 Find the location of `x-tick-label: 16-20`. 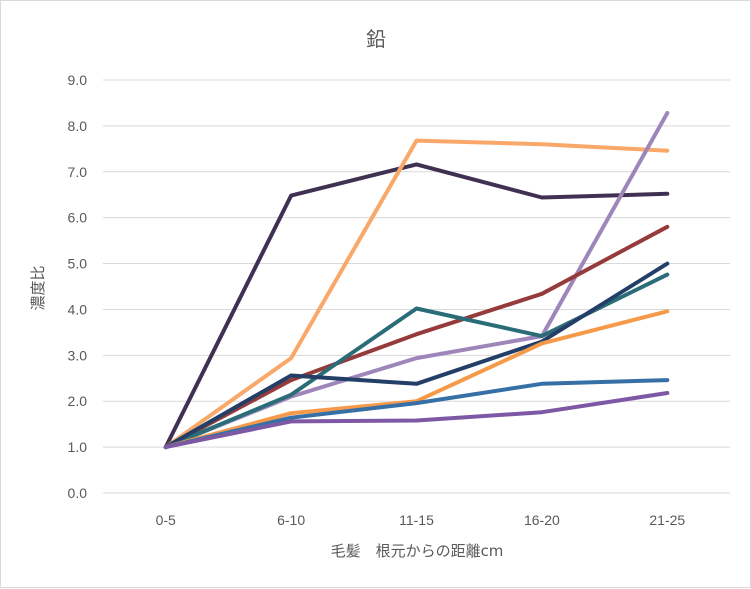

x-tick-label: 16-20 is located at coordinates (542, 520).